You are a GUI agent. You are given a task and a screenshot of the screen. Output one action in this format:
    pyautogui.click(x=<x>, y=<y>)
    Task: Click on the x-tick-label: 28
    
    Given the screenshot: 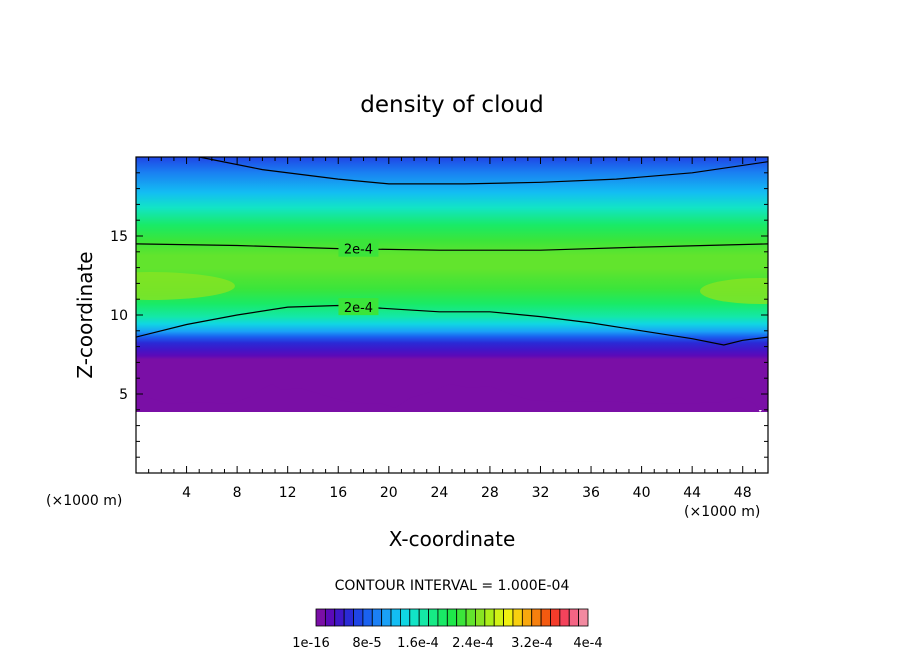 What is the action you would take?
    pyautogui.click(x=490, y=493)
    